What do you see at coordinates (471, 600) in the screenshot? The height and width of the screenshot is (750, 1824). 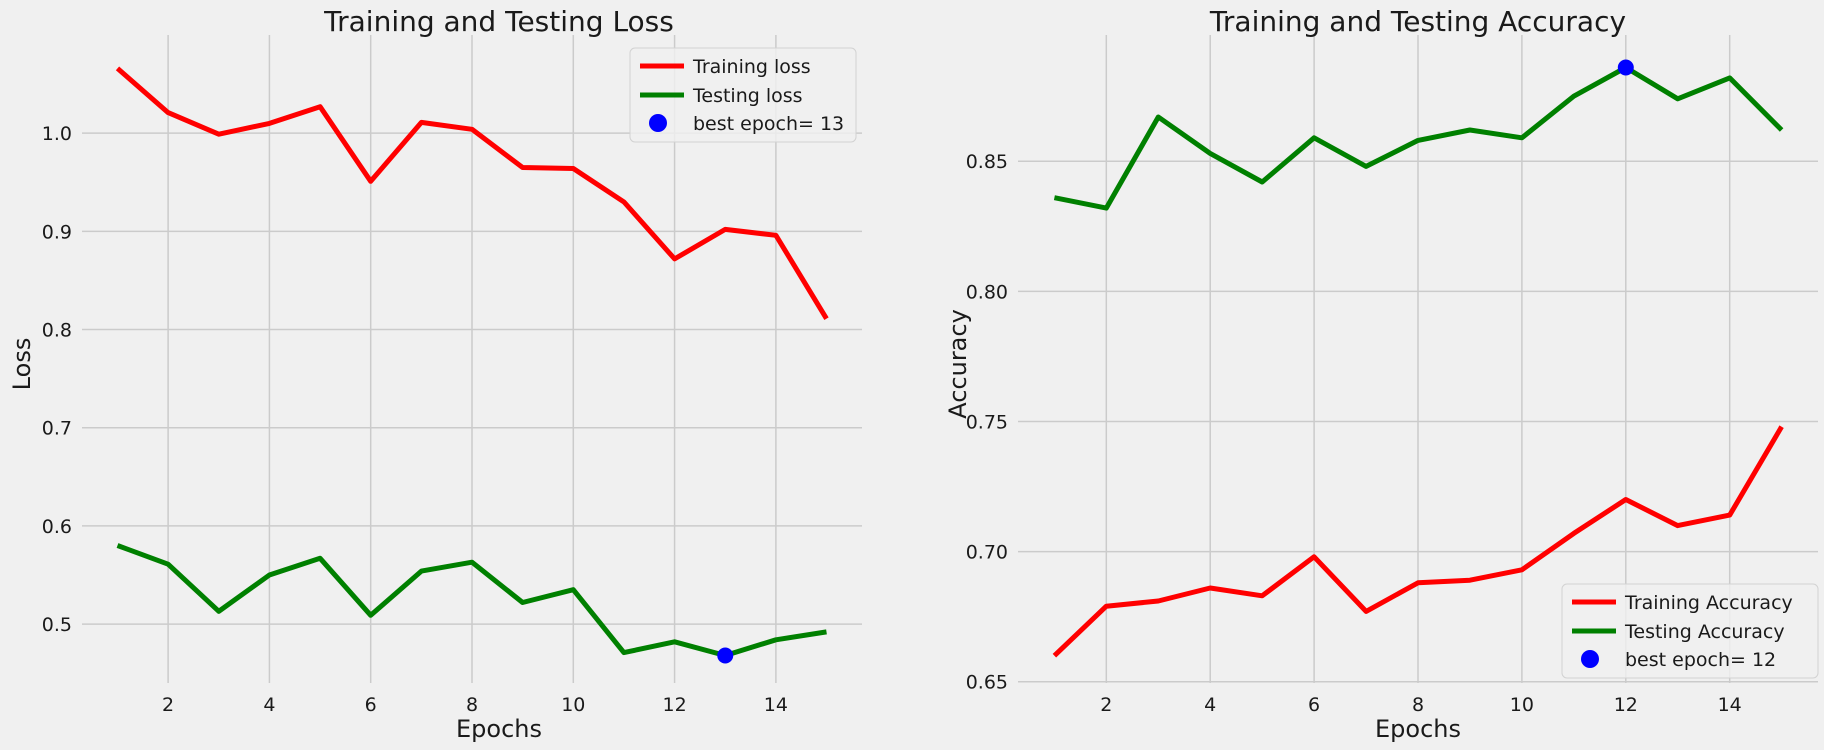 I see `loss-series-line-testing` at bounding box center [471, 600].